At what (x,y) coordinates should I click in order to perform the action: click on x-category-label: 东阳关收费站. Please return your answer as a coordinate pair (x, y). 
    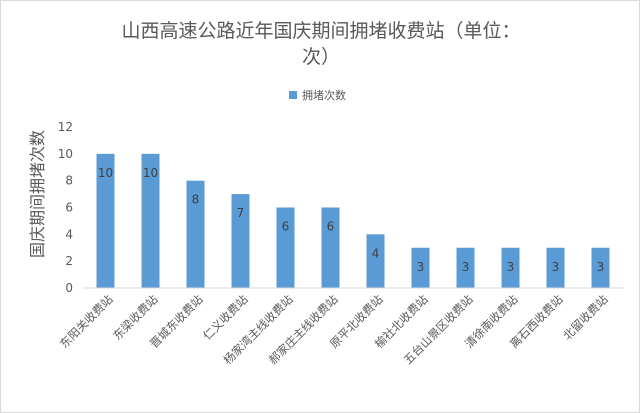
    Looking at the image, I should click on (86, 321).